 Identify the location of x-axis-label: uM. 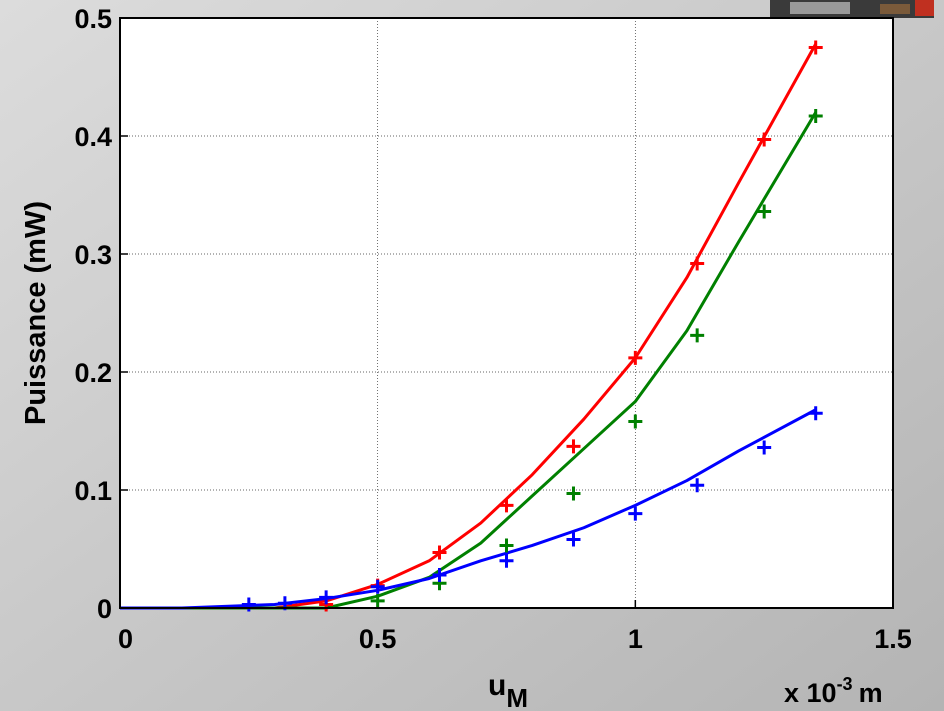
(508, 690).